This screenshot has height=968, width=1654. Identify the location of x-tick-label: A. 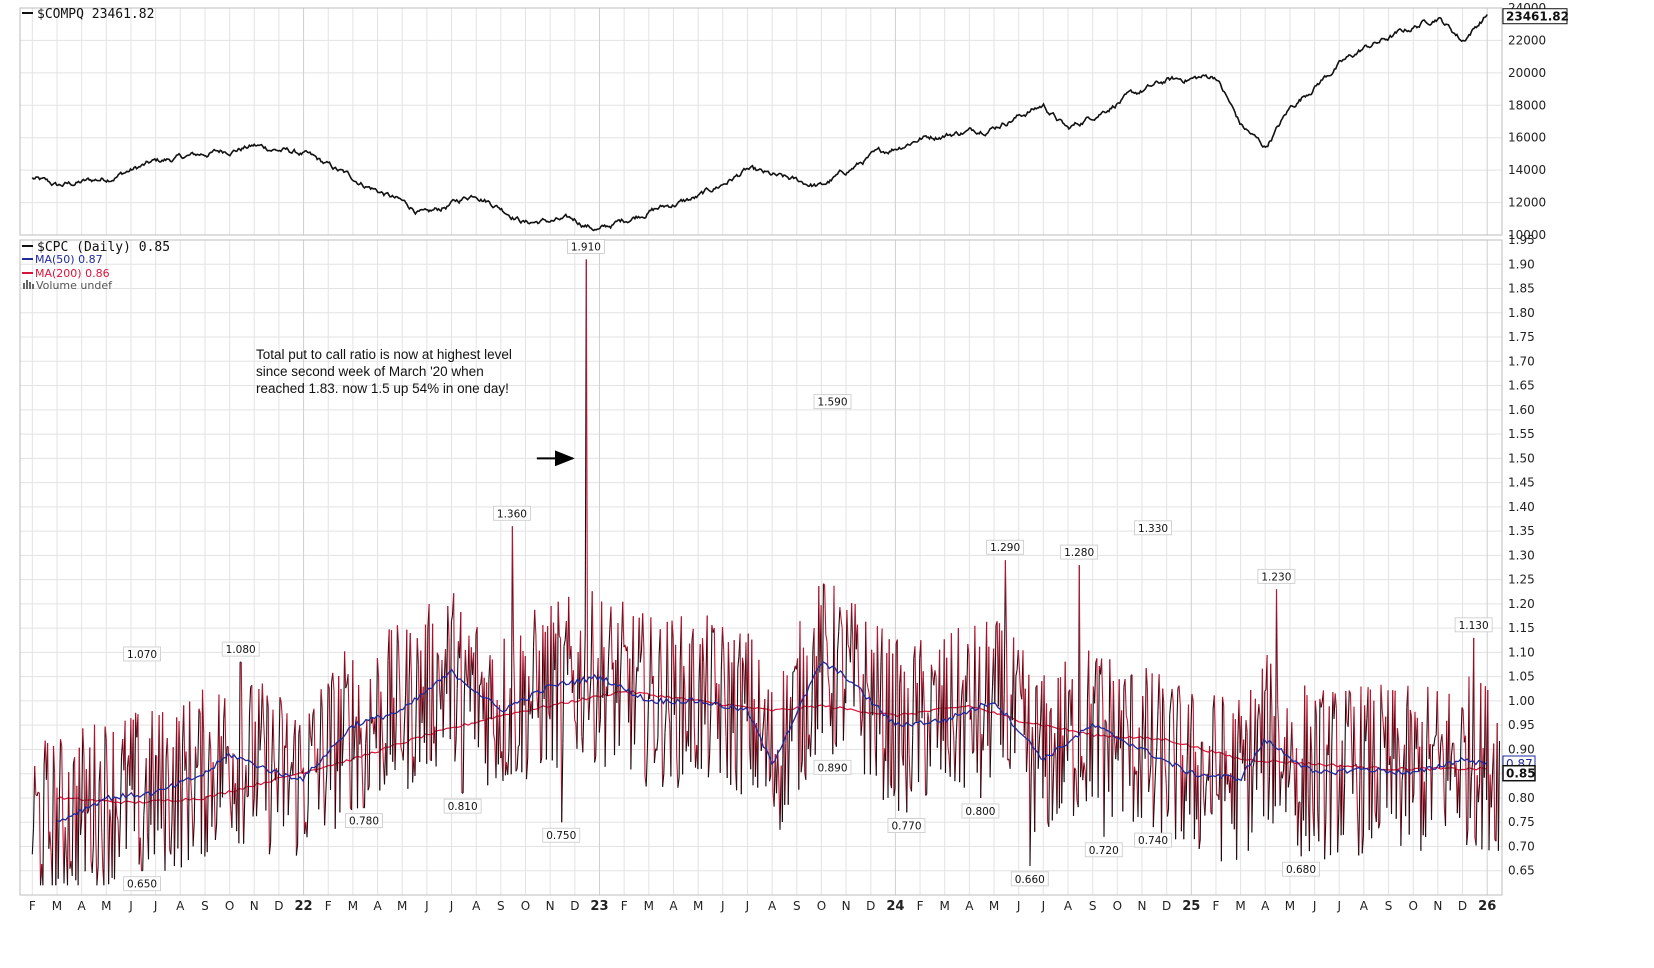
(180, 906).